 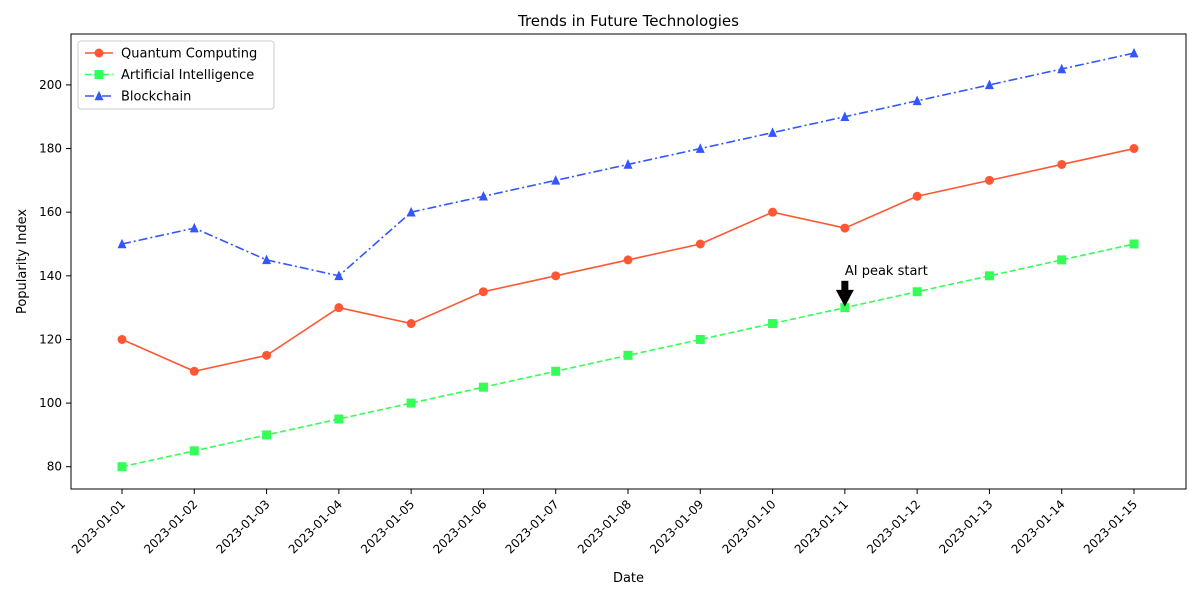 What do you see at coordinates (748, 526) in the screenshot?
I see `x-tick-label: 2023-01-10` at bounding box center [748, 526].